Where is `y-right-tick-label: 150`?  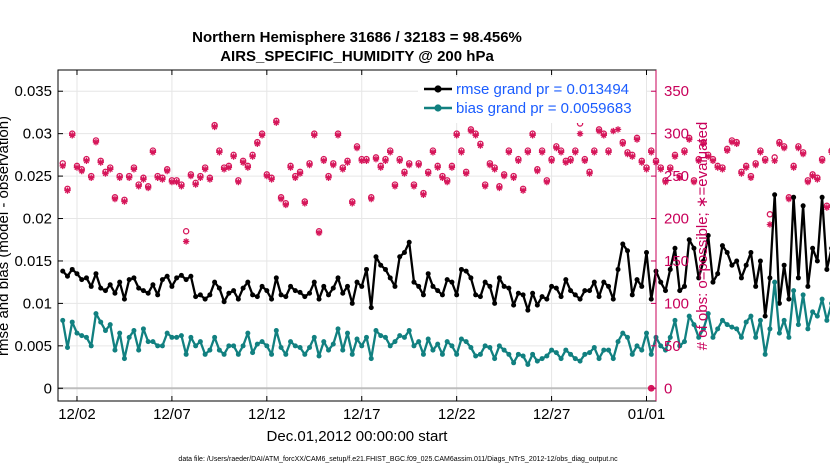
y-right-tick-label: 150 is located at coordinates (676, 261).